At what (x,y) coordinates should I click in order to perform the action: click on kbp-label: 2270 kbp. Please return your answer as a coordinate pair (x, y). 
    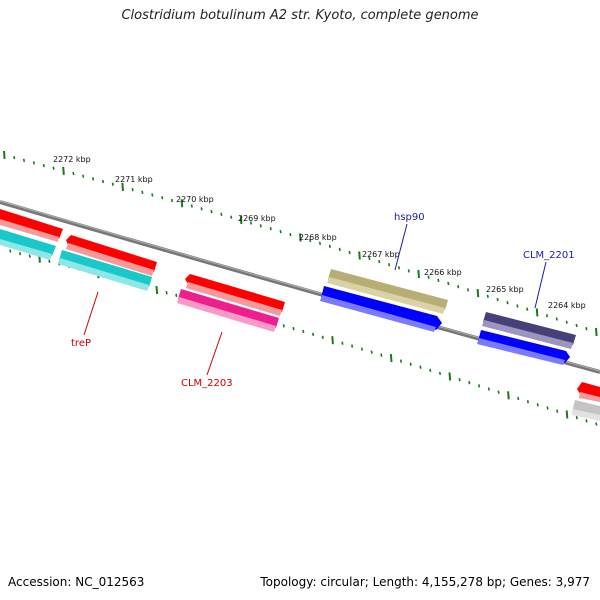
    Looking at the image, I should click on (195, 199).